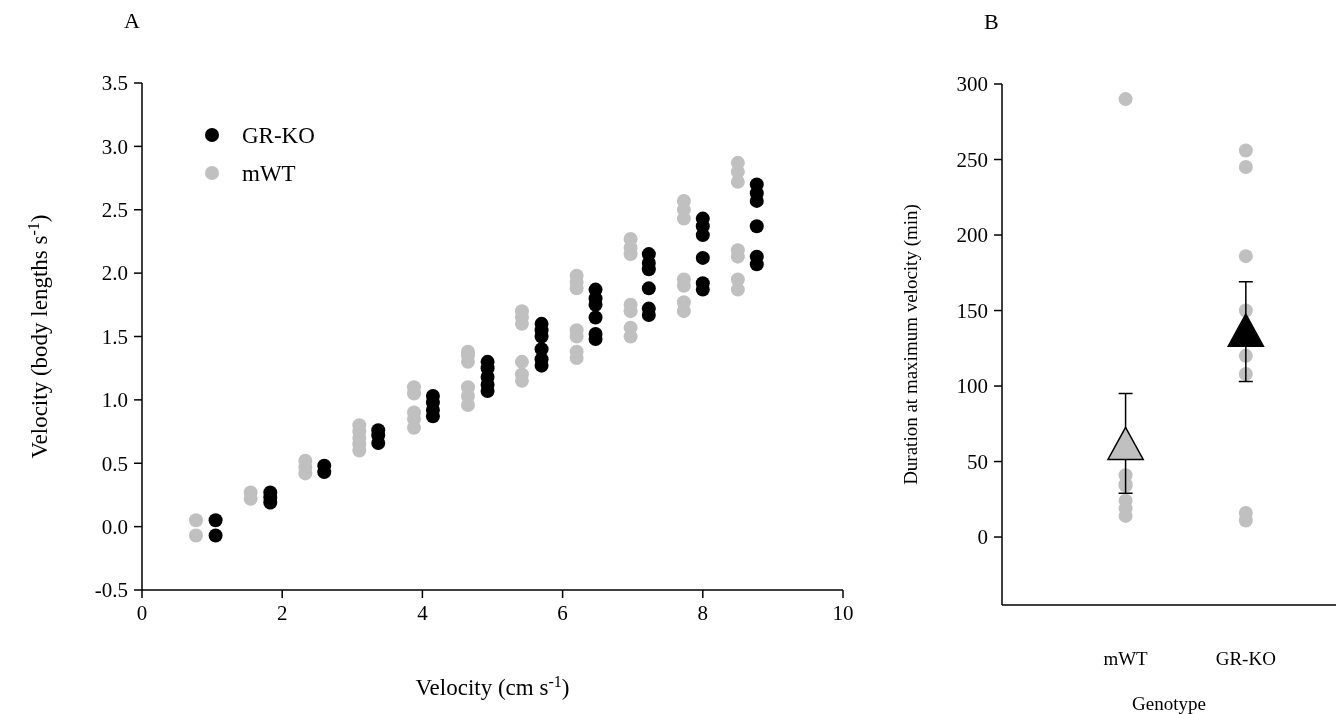 The image size is (1336, 714). Describe the element at coordinates (282, 613) in the screenshot. I see `x-tick-label: 2` at that location.